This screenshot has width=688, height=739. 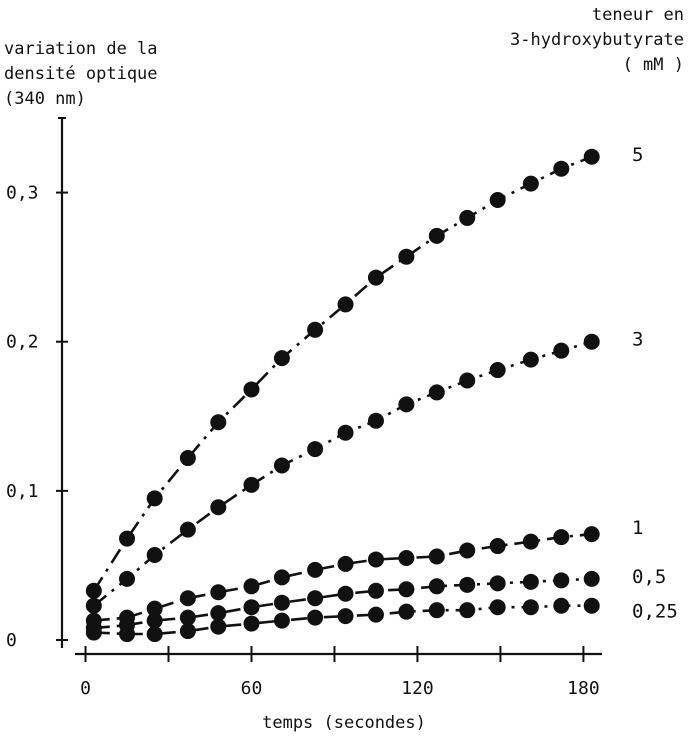 What do you see at coordinates (45, 99) in the screenshot?
I see `y-axis-label-line: (340 nm)` at bounding box center [45, 99].